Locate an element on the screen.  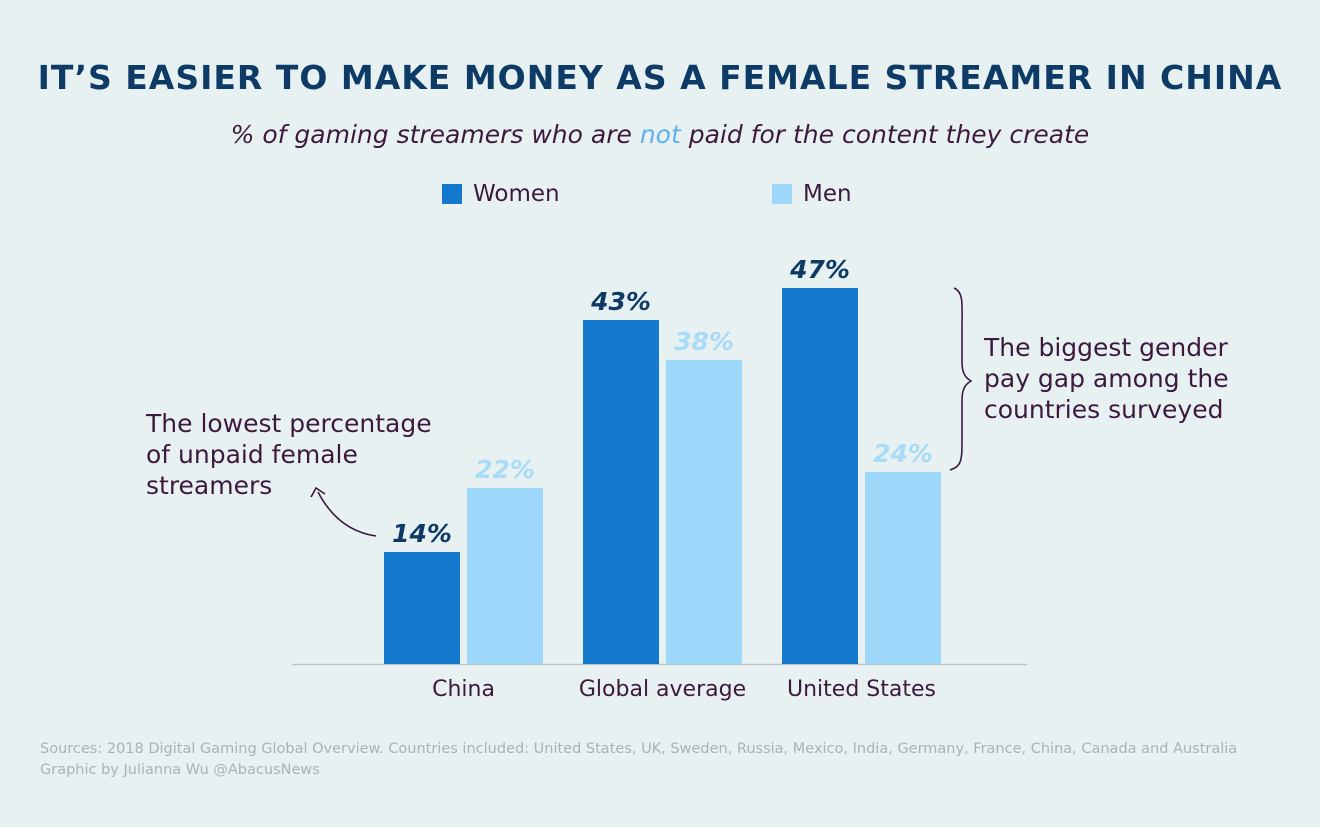
x-tick-label: Global average is located at coordinates (662, 689).